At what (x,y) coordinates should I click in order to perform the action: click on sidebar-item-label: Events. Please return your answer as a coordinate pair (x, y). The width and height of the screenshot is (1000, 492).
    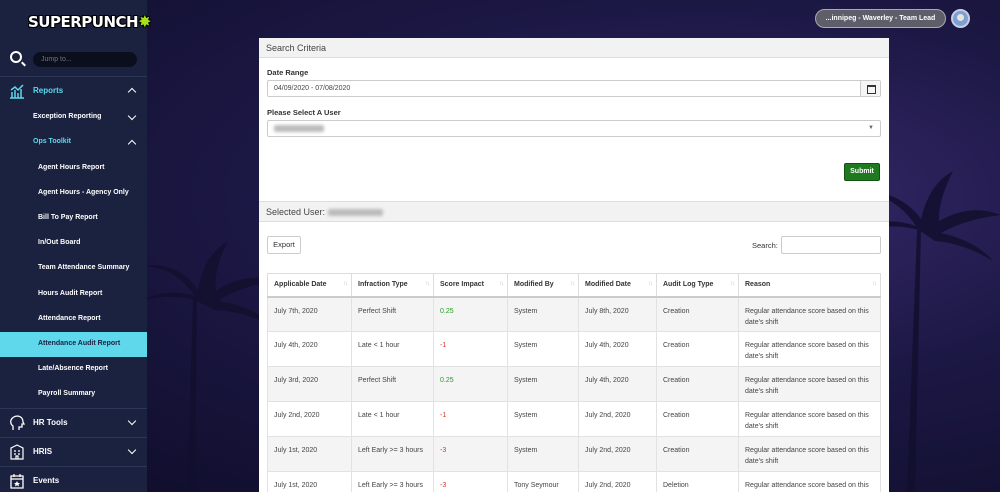
    Looking at the image, I should click on (46, 480).